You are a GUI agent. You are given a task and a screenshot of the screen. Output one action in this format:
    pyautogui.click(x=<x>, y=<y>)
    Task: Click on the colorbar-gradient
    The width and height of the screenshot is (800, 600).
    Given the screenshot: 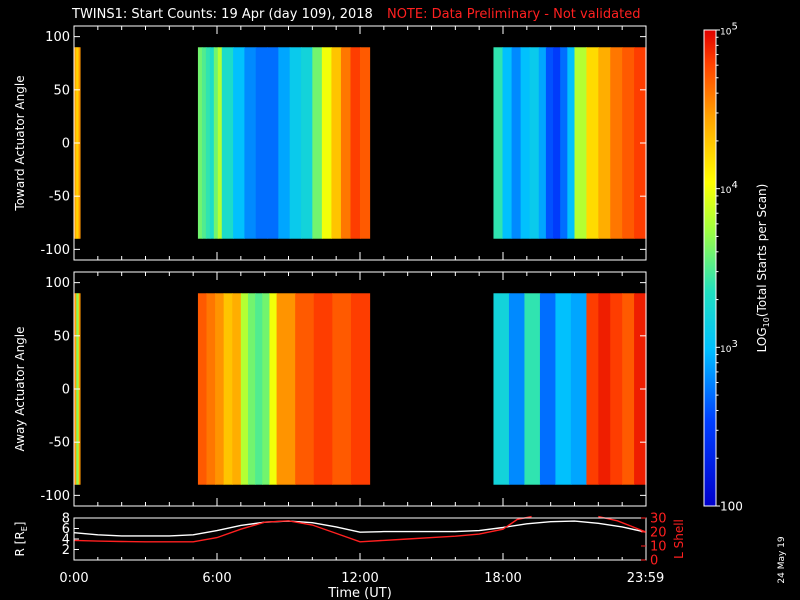 What is the action you would take?
    pyautogui.click(x=710, y=268)
    